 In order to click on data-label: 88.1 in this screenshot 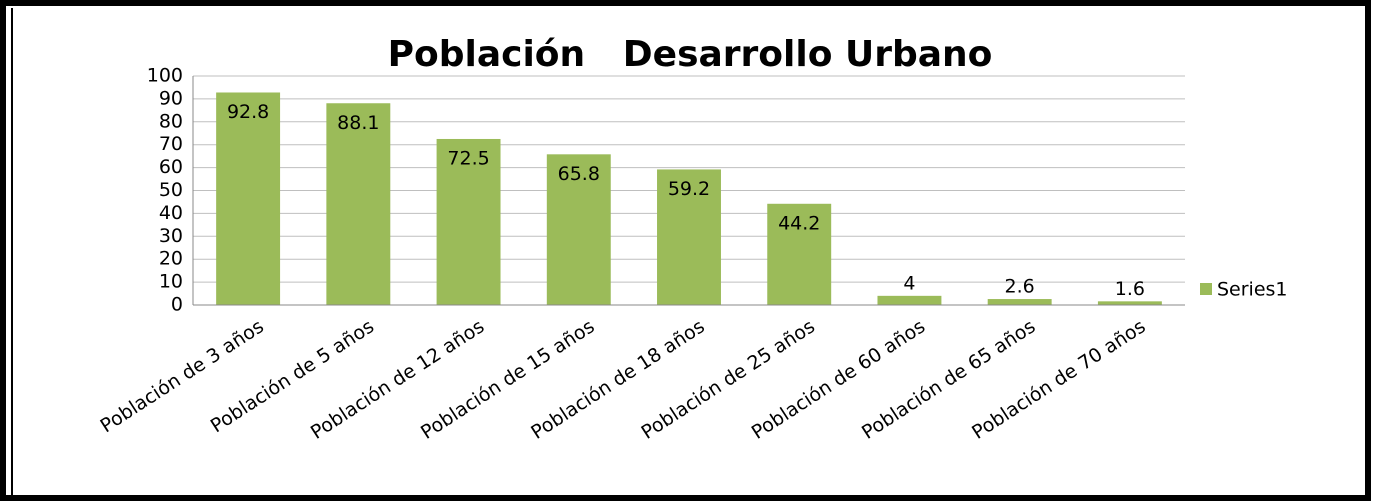, I will do `click(358, 123)`.